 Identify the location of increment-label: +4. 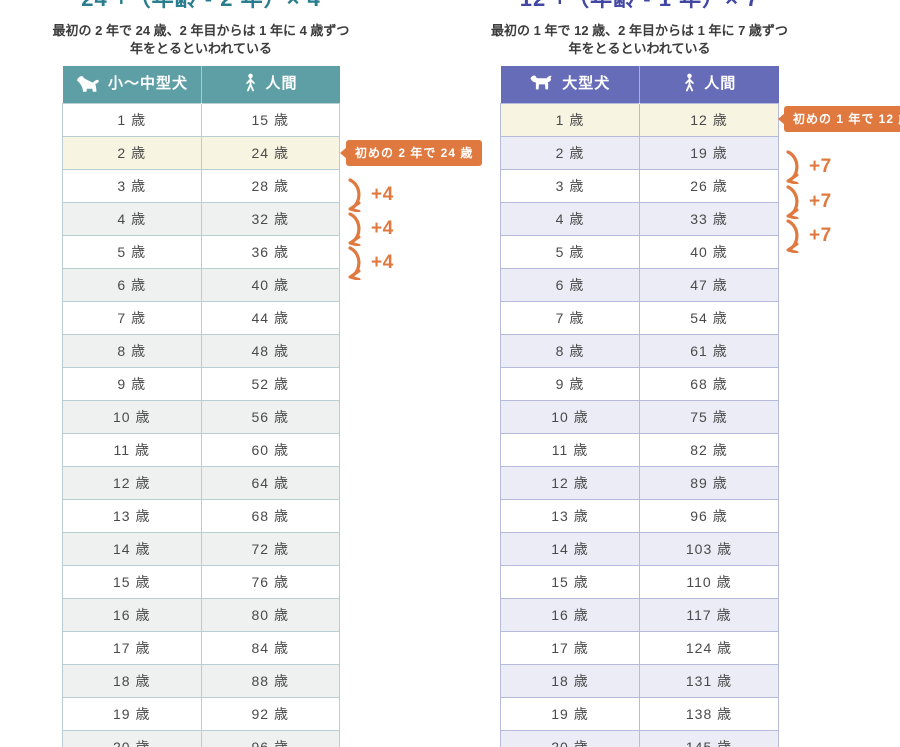
(382, 228).